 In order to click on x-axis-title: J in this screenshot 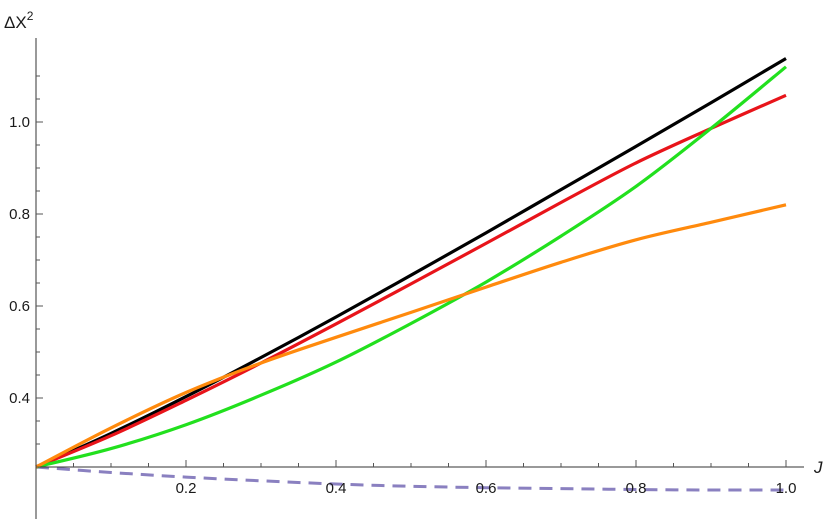, I will do `click(818, 467)`.